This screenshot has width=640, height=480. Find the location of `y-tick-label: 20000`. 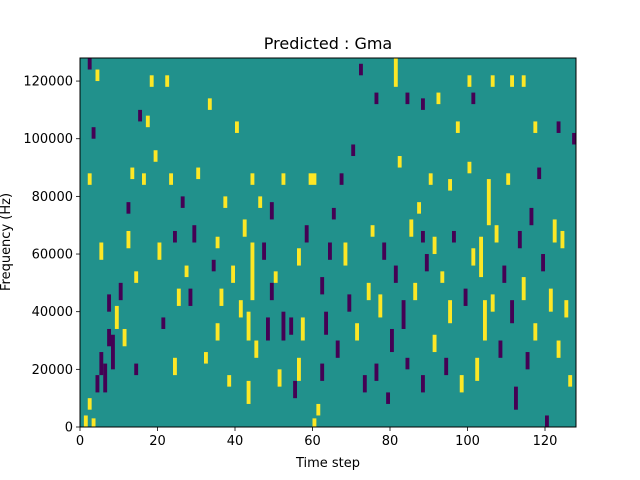

y-tick-label: 20000 is located at coordinates (52, 370).